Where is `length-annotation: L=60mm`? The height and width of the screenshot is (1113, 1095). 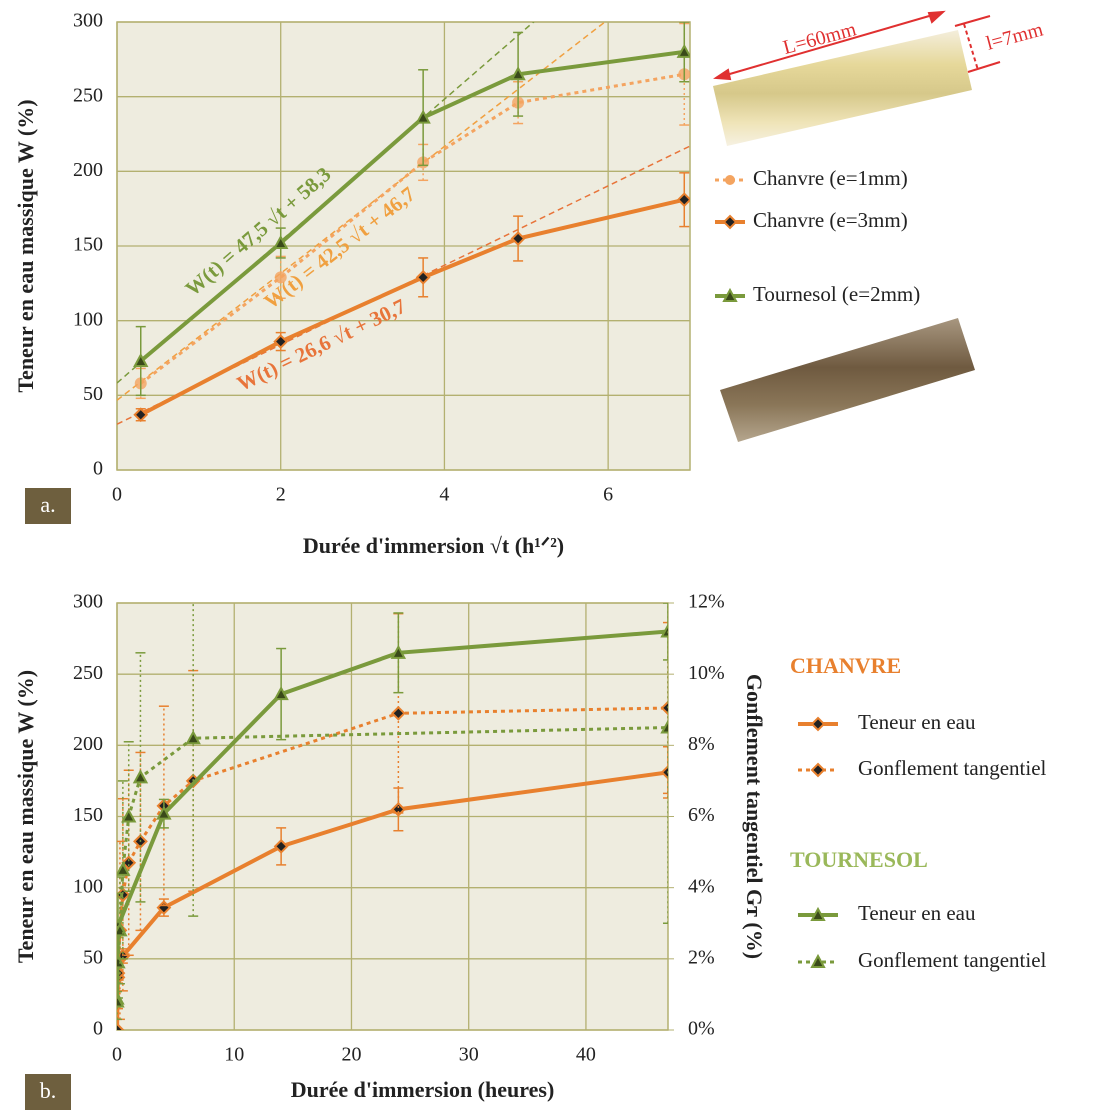 length-annotation: L=60mm is located at coordinates (820, 38).